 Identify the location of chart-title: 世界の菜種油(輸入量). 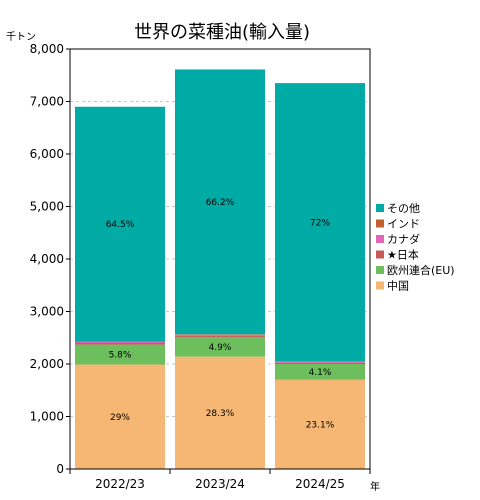
(222, 32).